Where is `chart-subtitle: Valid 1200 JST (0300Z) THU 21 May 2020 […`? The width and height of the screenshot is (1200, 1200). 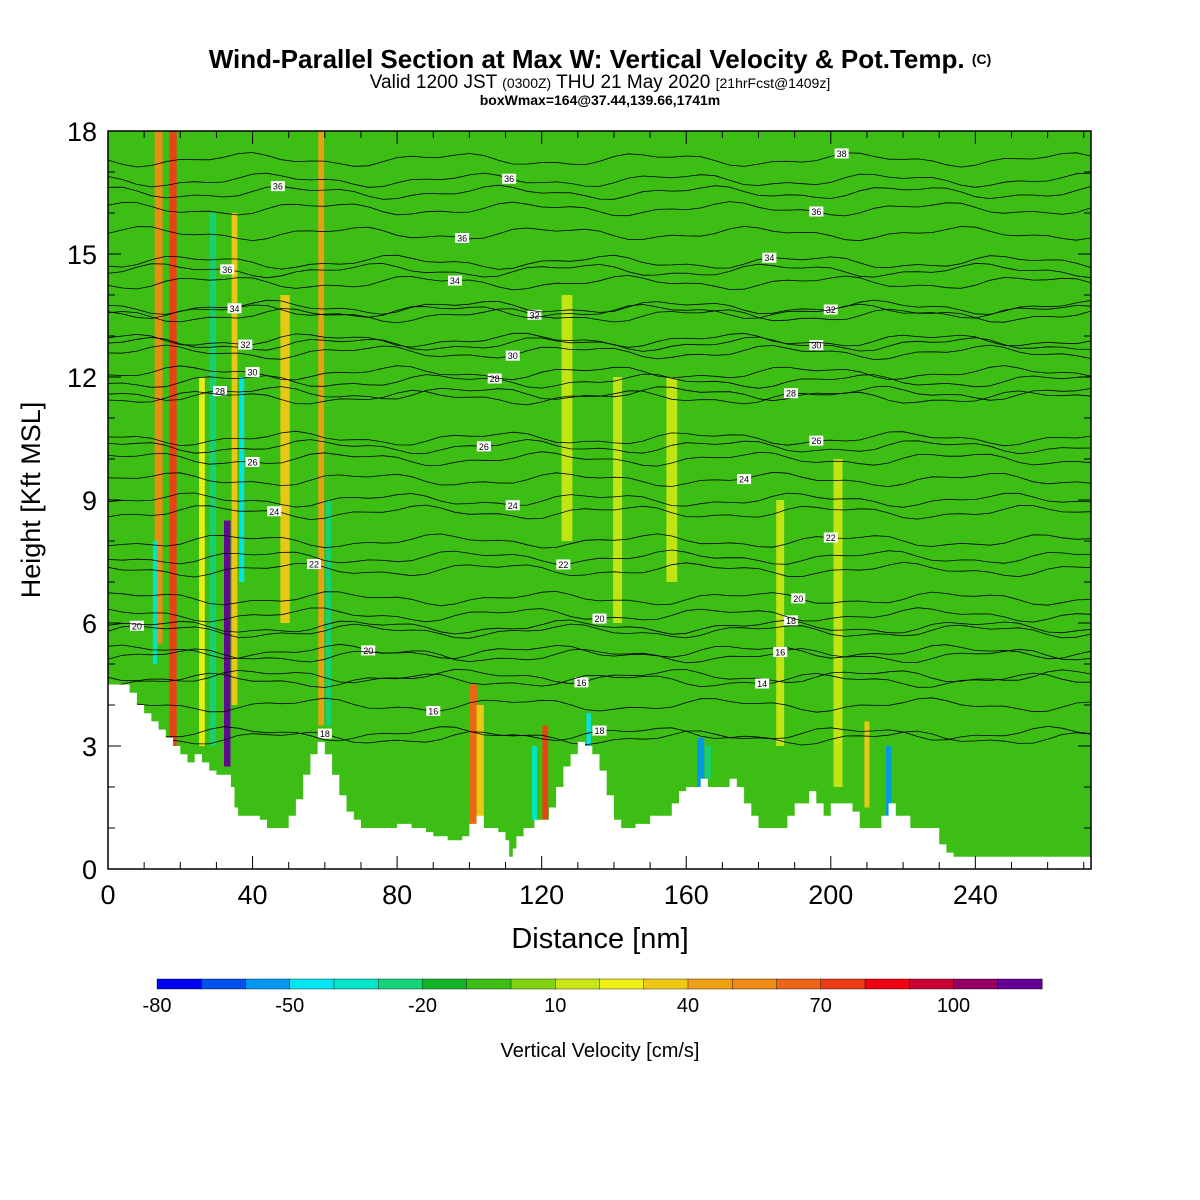
chart-subtitle: Valid 1200 JST (0300Z) THU 21 May 2020 [… is located at coordinates (600, 83).